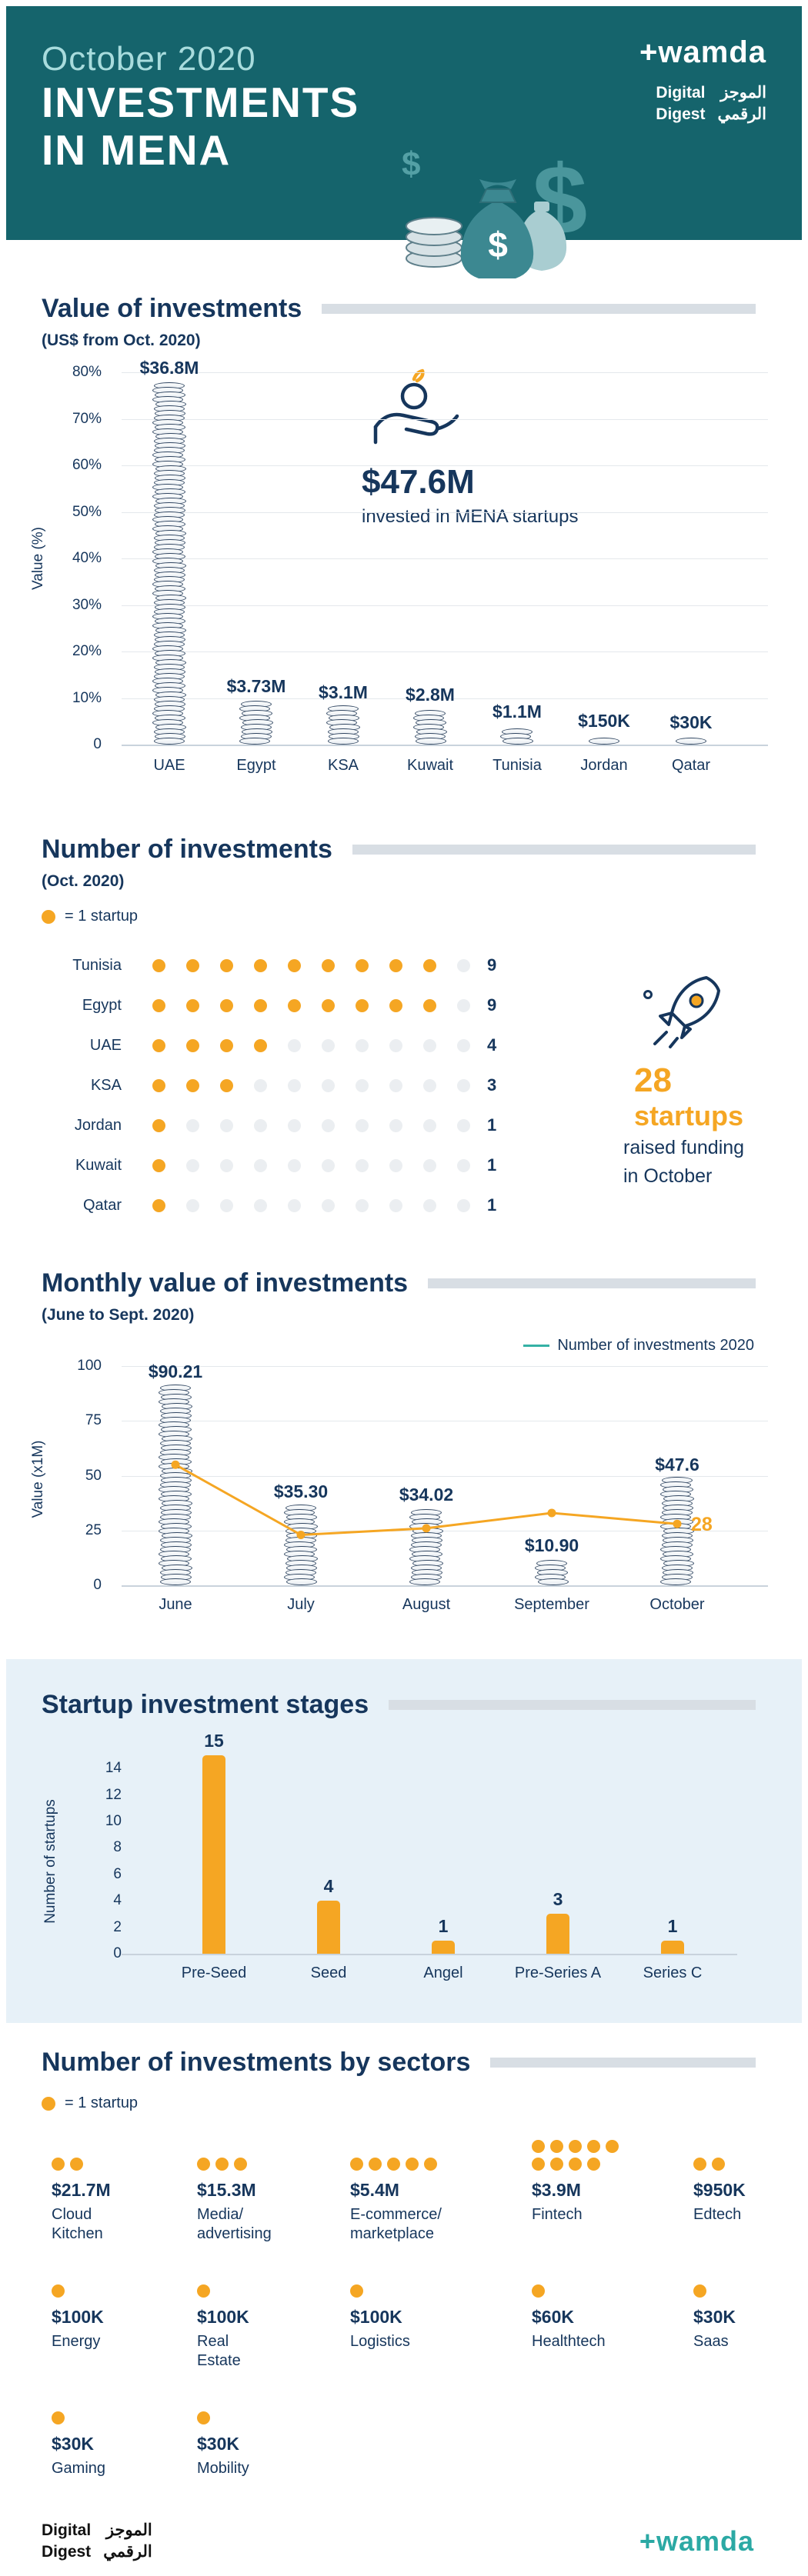 The width and height of the screenshot is (808, 2576). I want to click on x-axis-label: October, so click(677, 1604).